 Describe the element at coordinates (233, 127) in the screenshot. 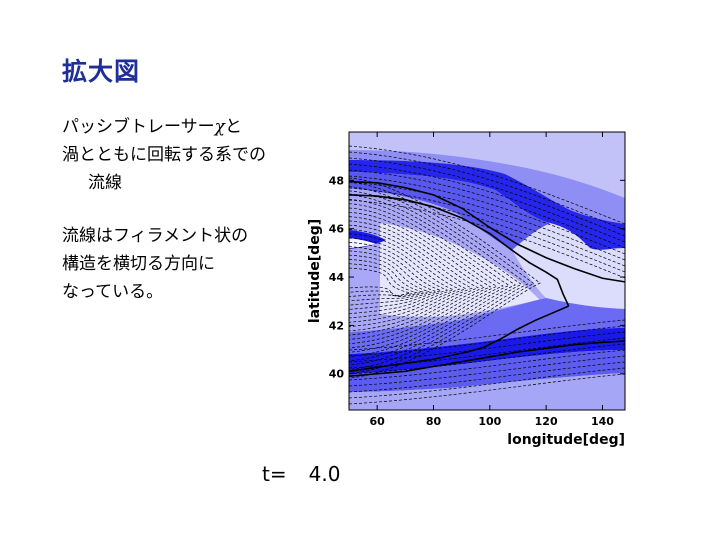

I see `description-line-1-end: と` at that location.